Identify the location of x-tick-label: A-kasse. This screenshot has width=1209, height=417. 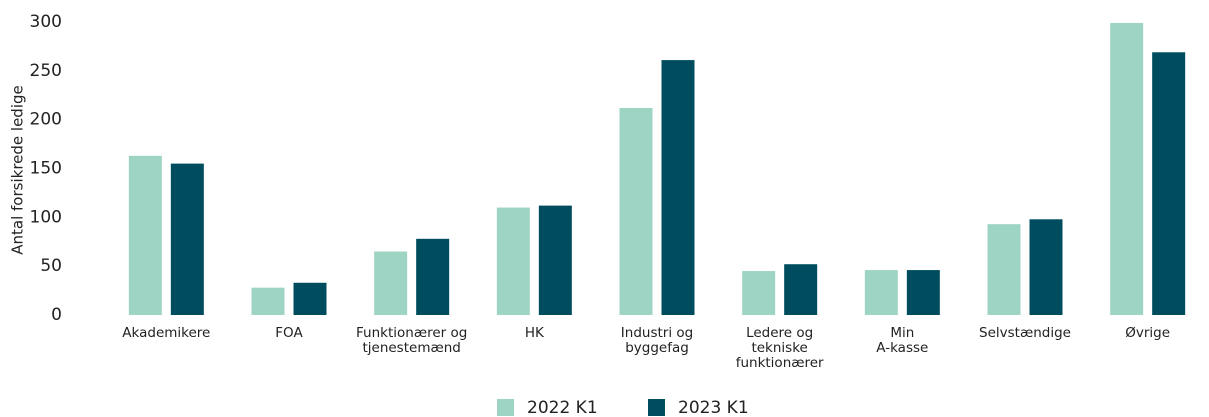
(902, 348).